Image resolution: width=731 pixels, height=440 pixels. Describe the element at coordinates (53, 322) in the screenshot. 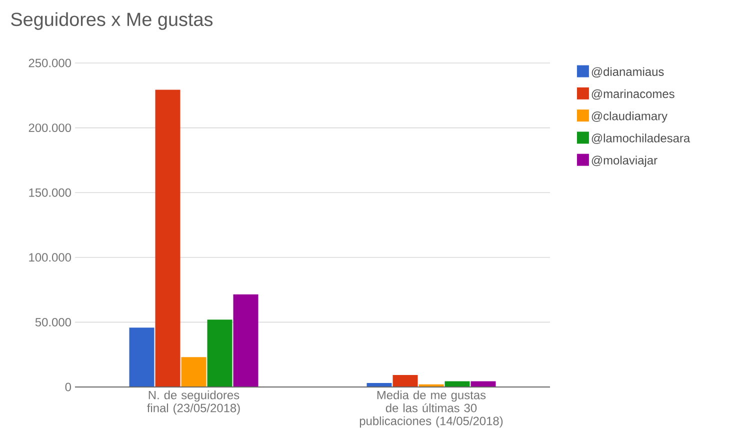

I see `y-tick-label: 50.000` at that location.